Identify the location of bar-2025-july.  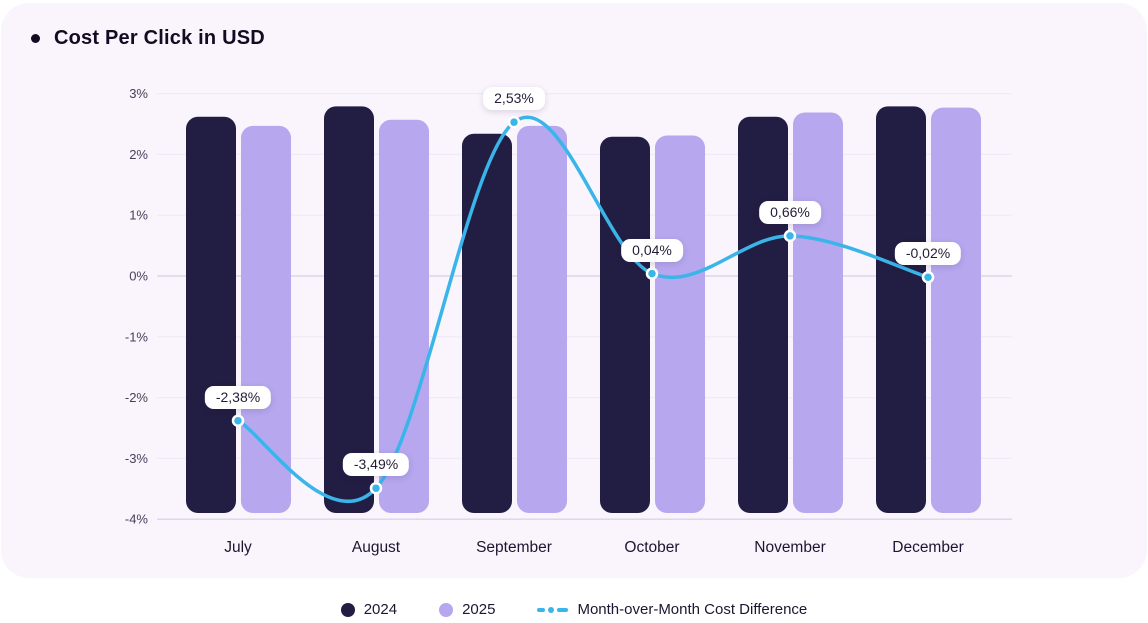
(266, 319).